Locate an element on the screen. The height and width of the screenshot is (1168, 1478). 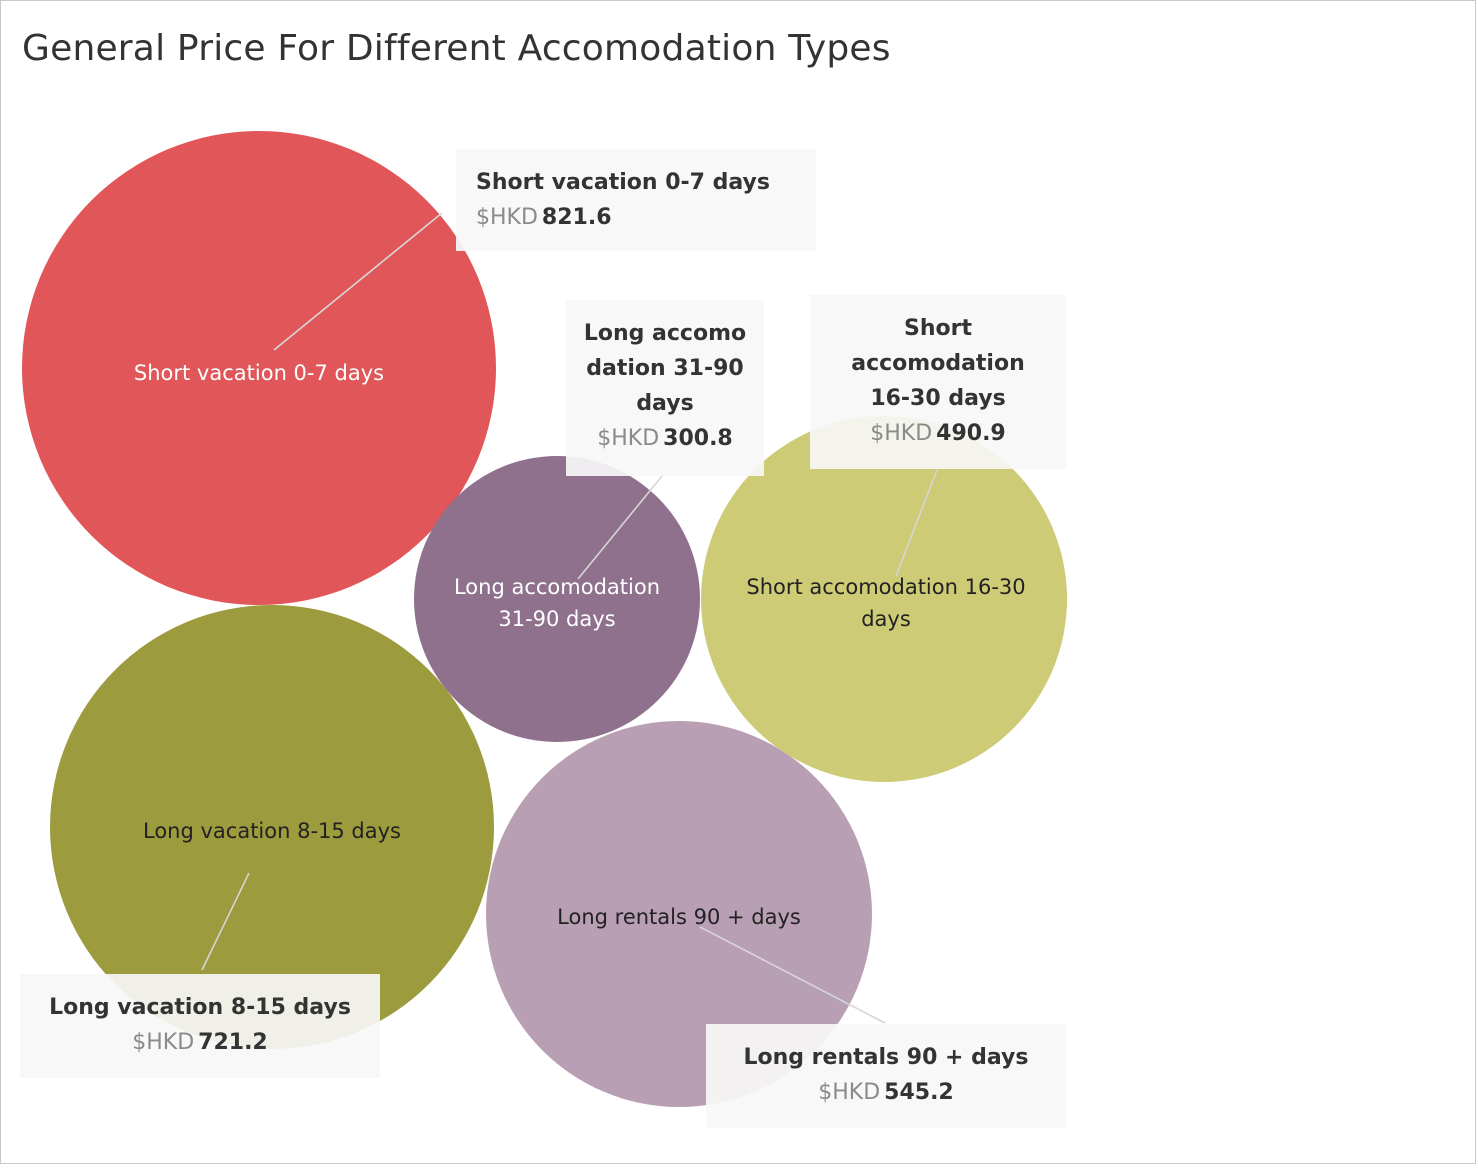
callout-short-vacation-0-7-days: Short vacation 0-7 days $HKD 821.6 is located at coordinates (636, 200).